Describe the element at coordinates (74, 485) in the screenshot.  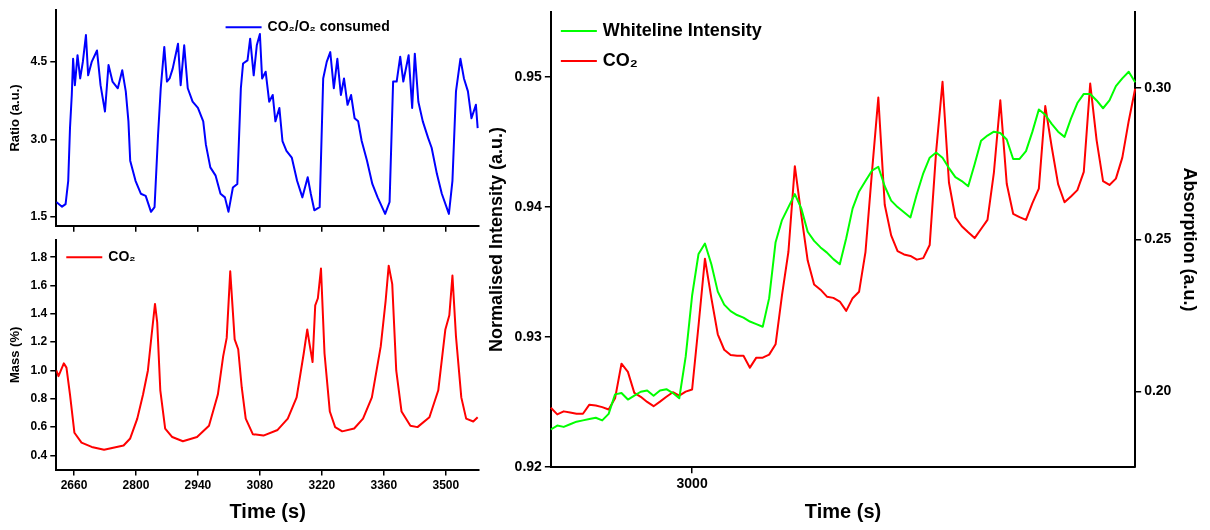
I see `x-tick-label: 2660` at that location.